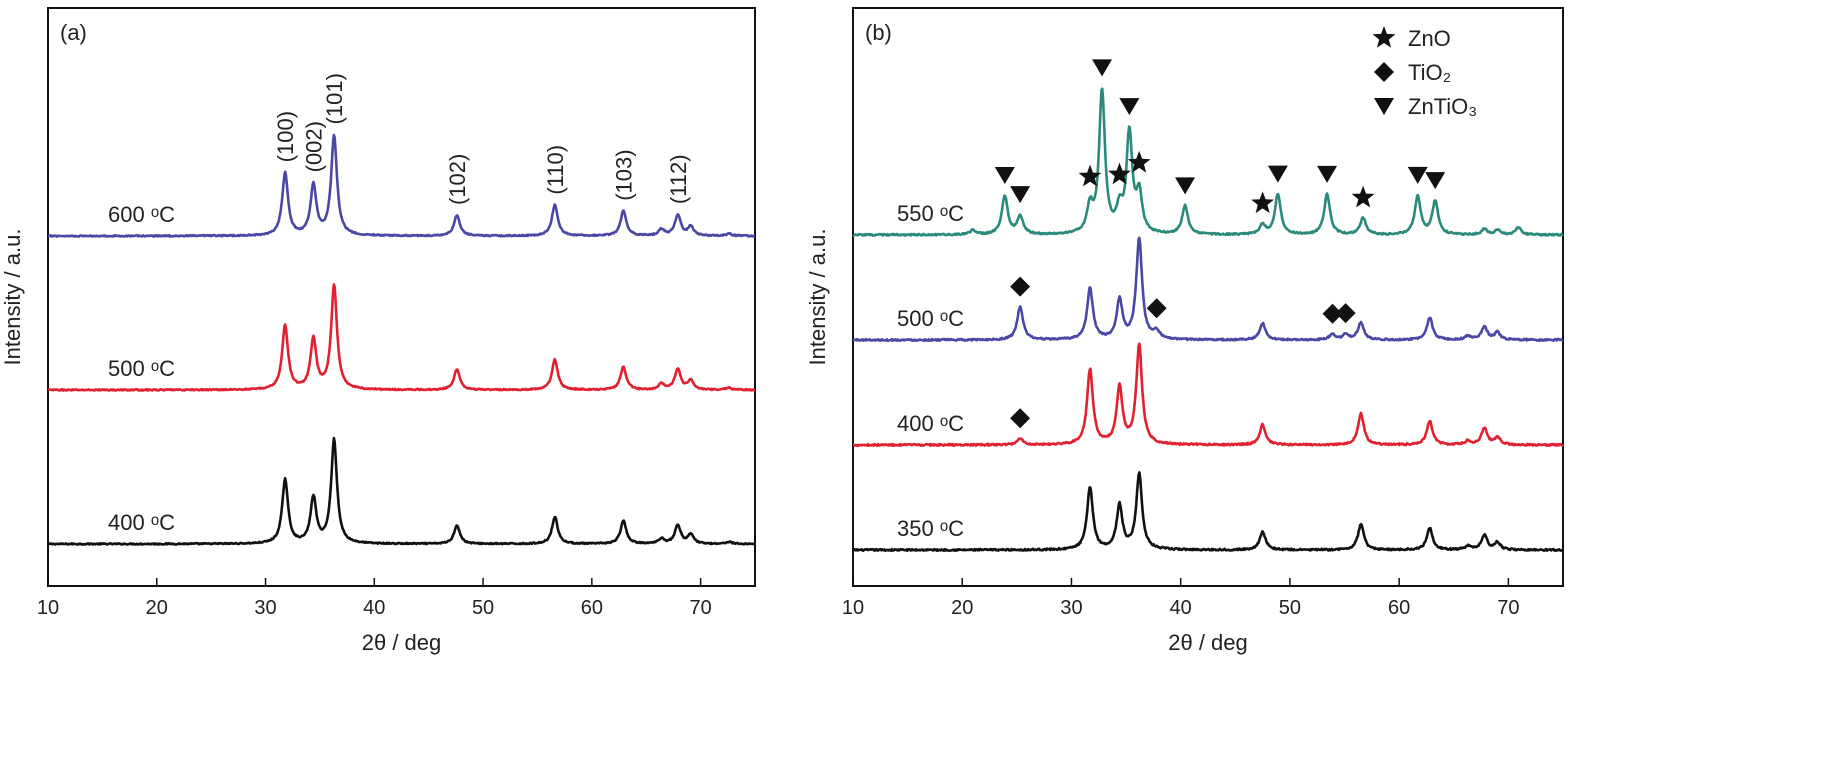 The width and height of the screenshot is (1832, 774). Describe the element at coordinates (678, 179) in the screenshot. I see `peak-index-label: (112)` at that location.